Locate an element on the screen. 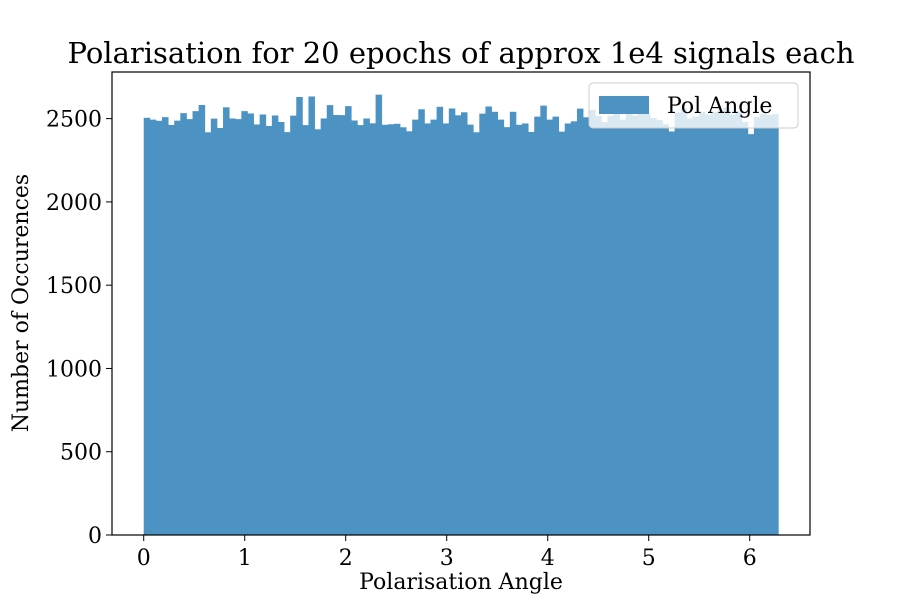  x-axis-label: Polarisation Angle is located at coordinates (461, 582).